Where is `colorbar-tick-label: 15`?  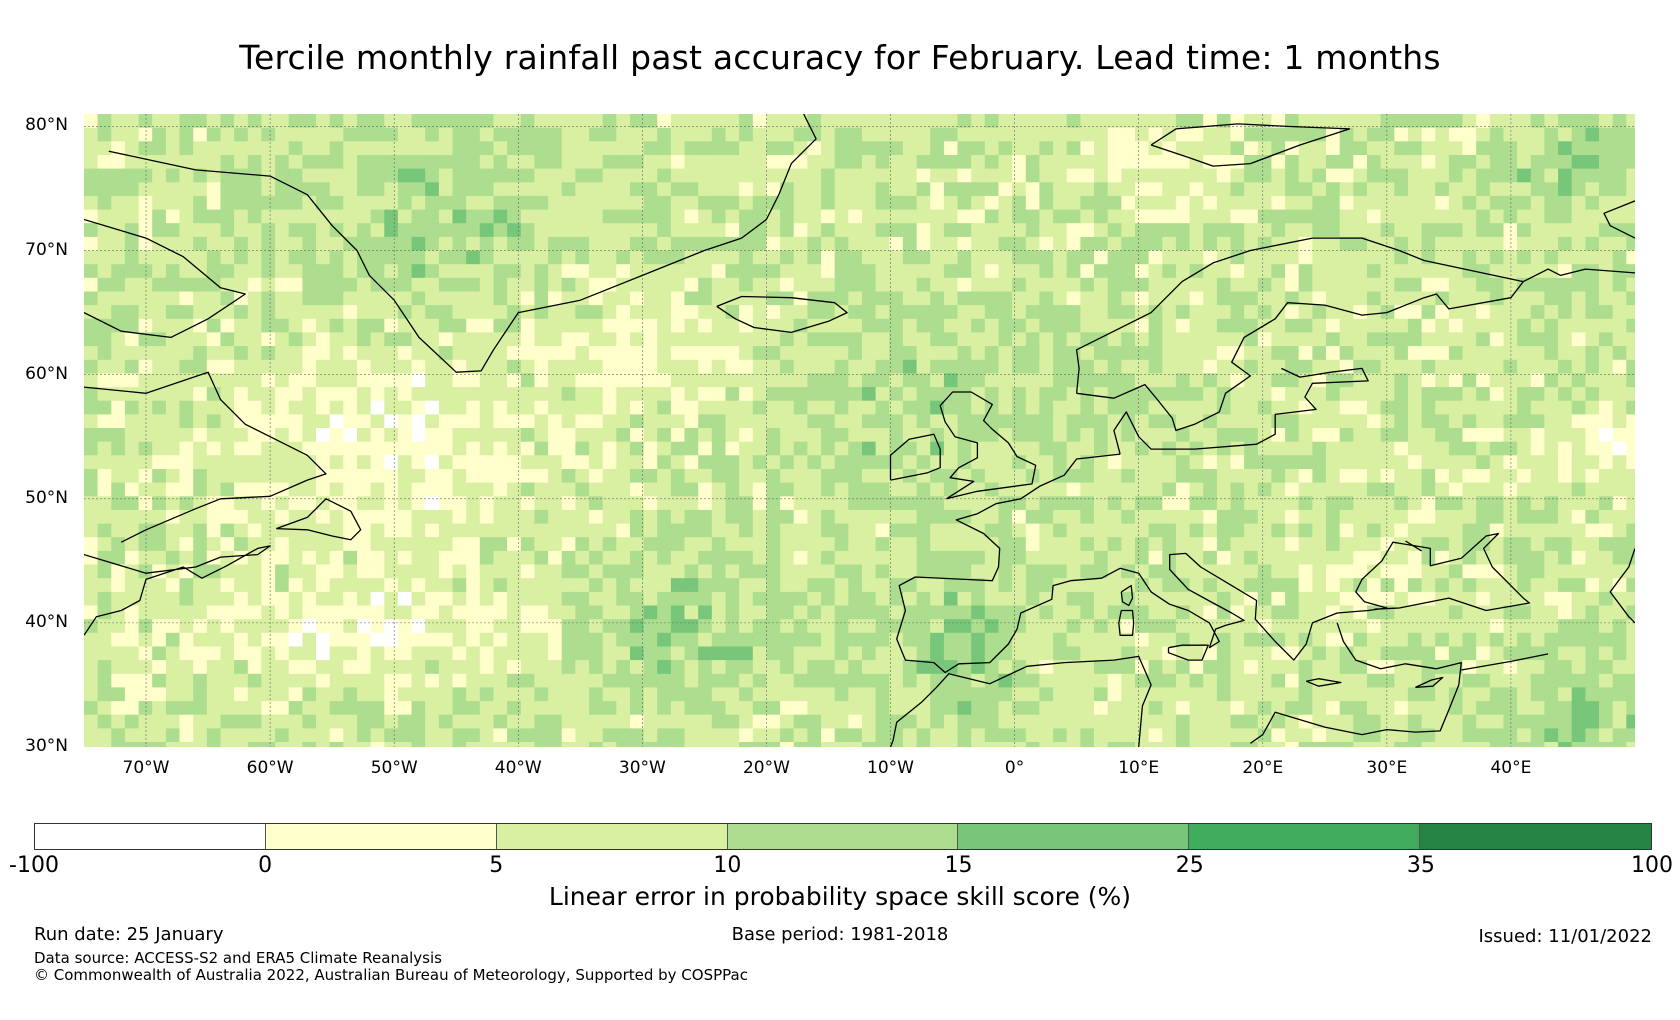 colorbar-tick-label: 15 is located at coordinates (958, 865).